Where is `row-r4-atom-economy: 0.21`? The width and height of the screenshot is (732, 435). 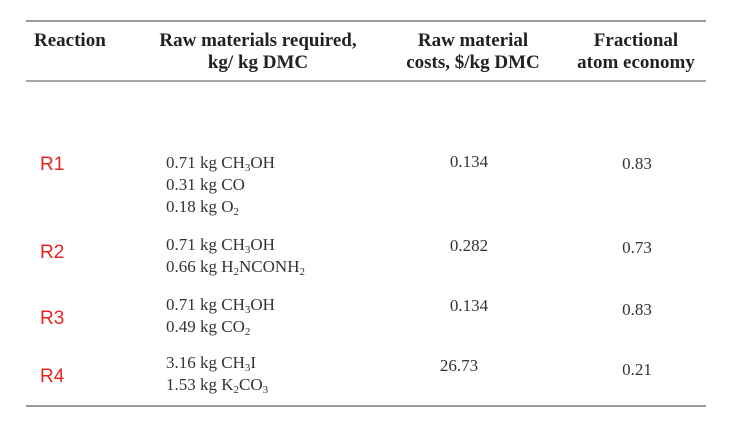 row-r4-atom-economy: 0.21 is located at coordinates (637, 369).